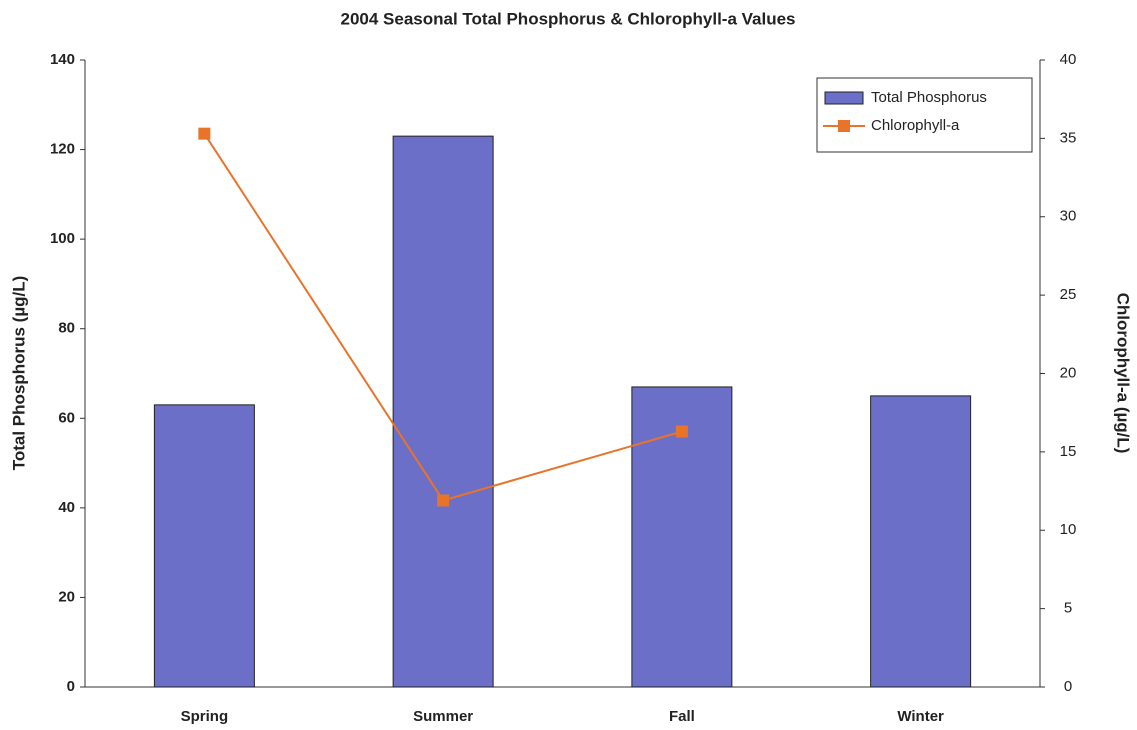 This screenshot has height=730, width=1137. Describe the element at coordinates (1068, 137) in the screenshot. I see `y2-tick-label: 35` at that location.